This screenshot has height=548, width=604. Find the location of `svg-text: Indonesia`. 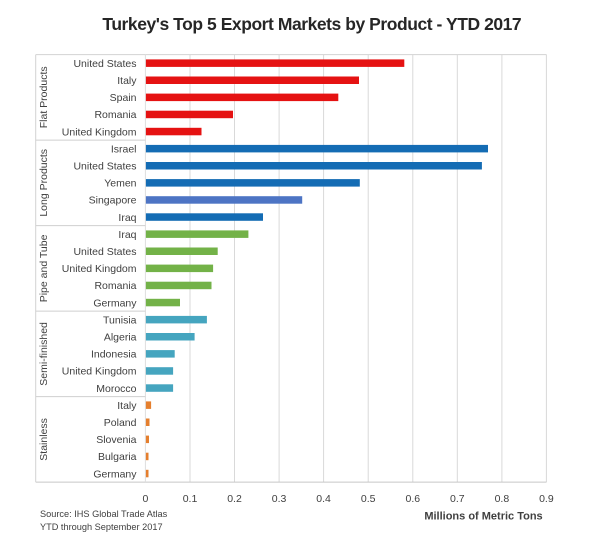

svg-text: Indonesia is located at coordinates (114, 355).